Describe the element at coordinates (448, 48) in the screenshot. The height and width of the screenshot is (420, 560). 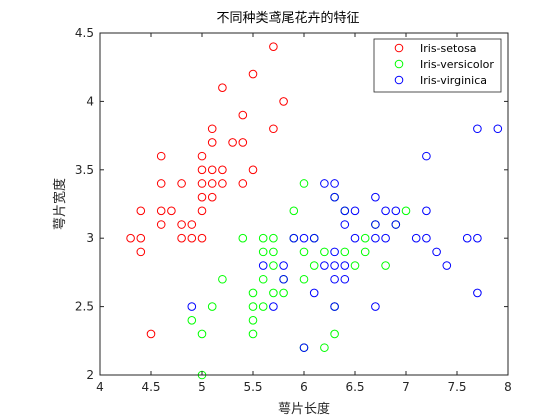
I see `legend-label: Iris-setosa` at that location.